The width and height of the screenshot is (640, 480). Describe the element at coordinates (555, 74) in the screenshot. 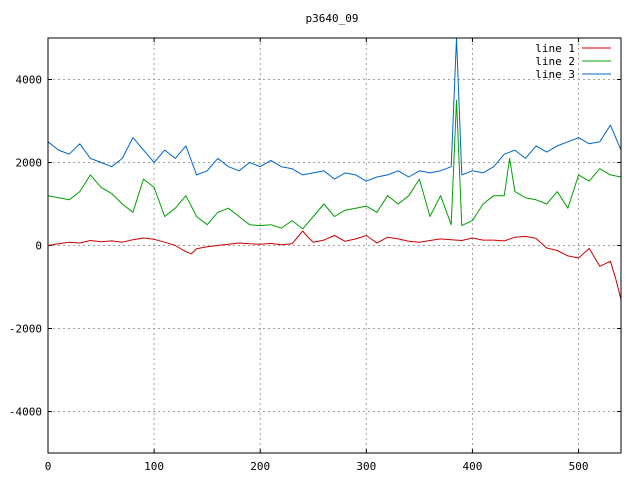

I see `legend-label: line 3` at that location.